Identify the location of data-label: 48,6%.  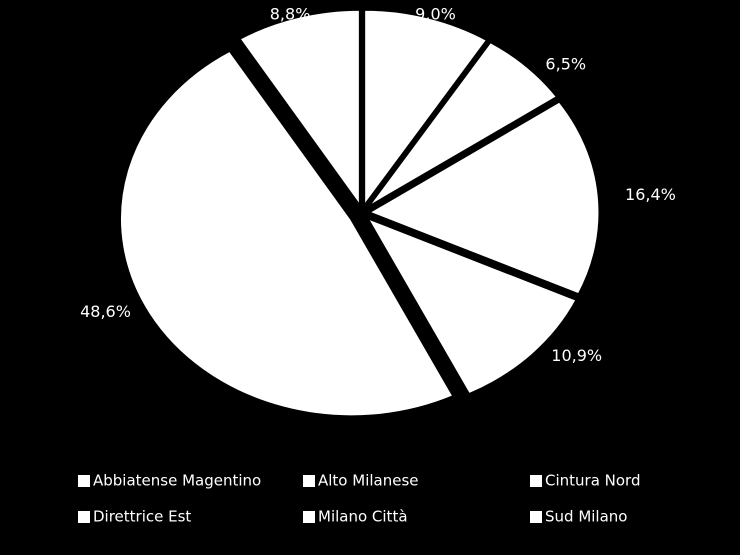
(105, 311).